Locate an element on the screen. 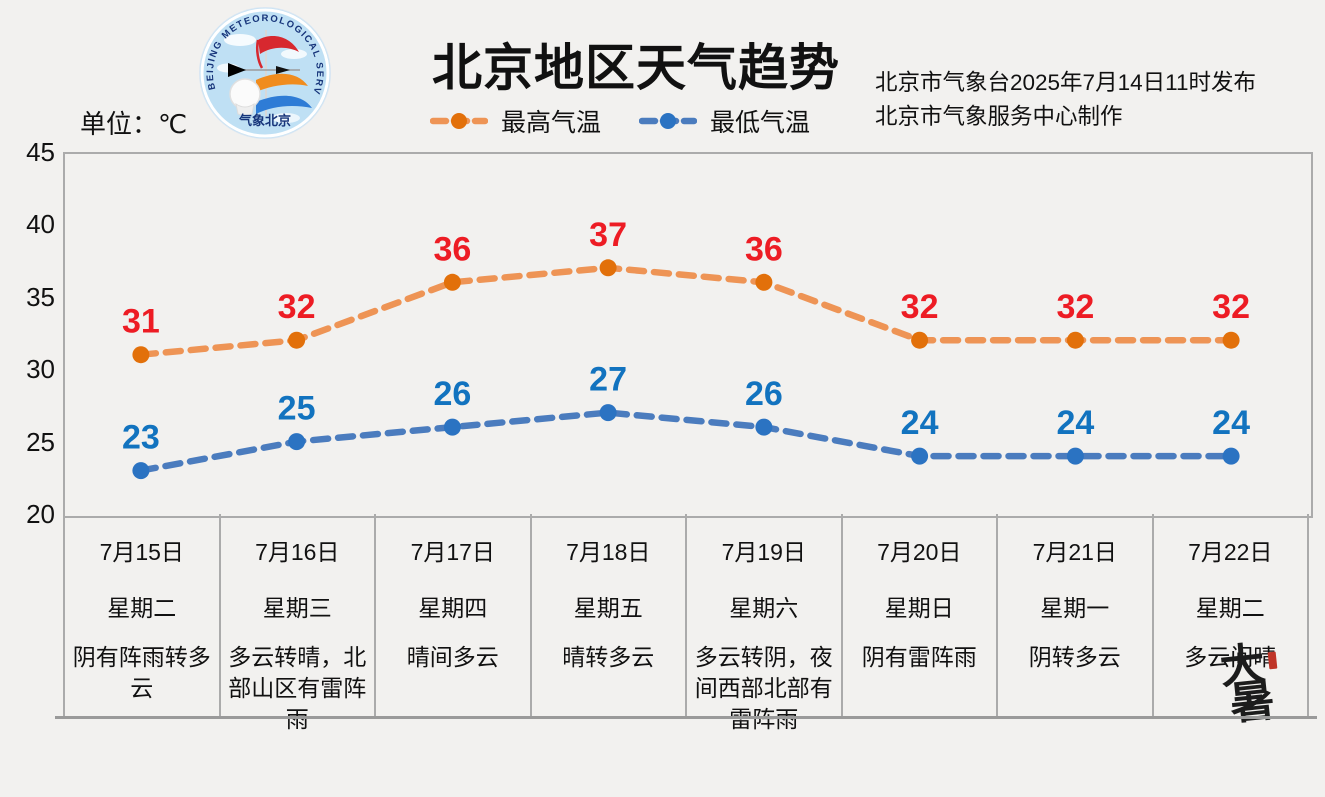 This screenshot has width=1325, height=797. weather-label: 阴转多云 is located at coordinates (1074, 657).